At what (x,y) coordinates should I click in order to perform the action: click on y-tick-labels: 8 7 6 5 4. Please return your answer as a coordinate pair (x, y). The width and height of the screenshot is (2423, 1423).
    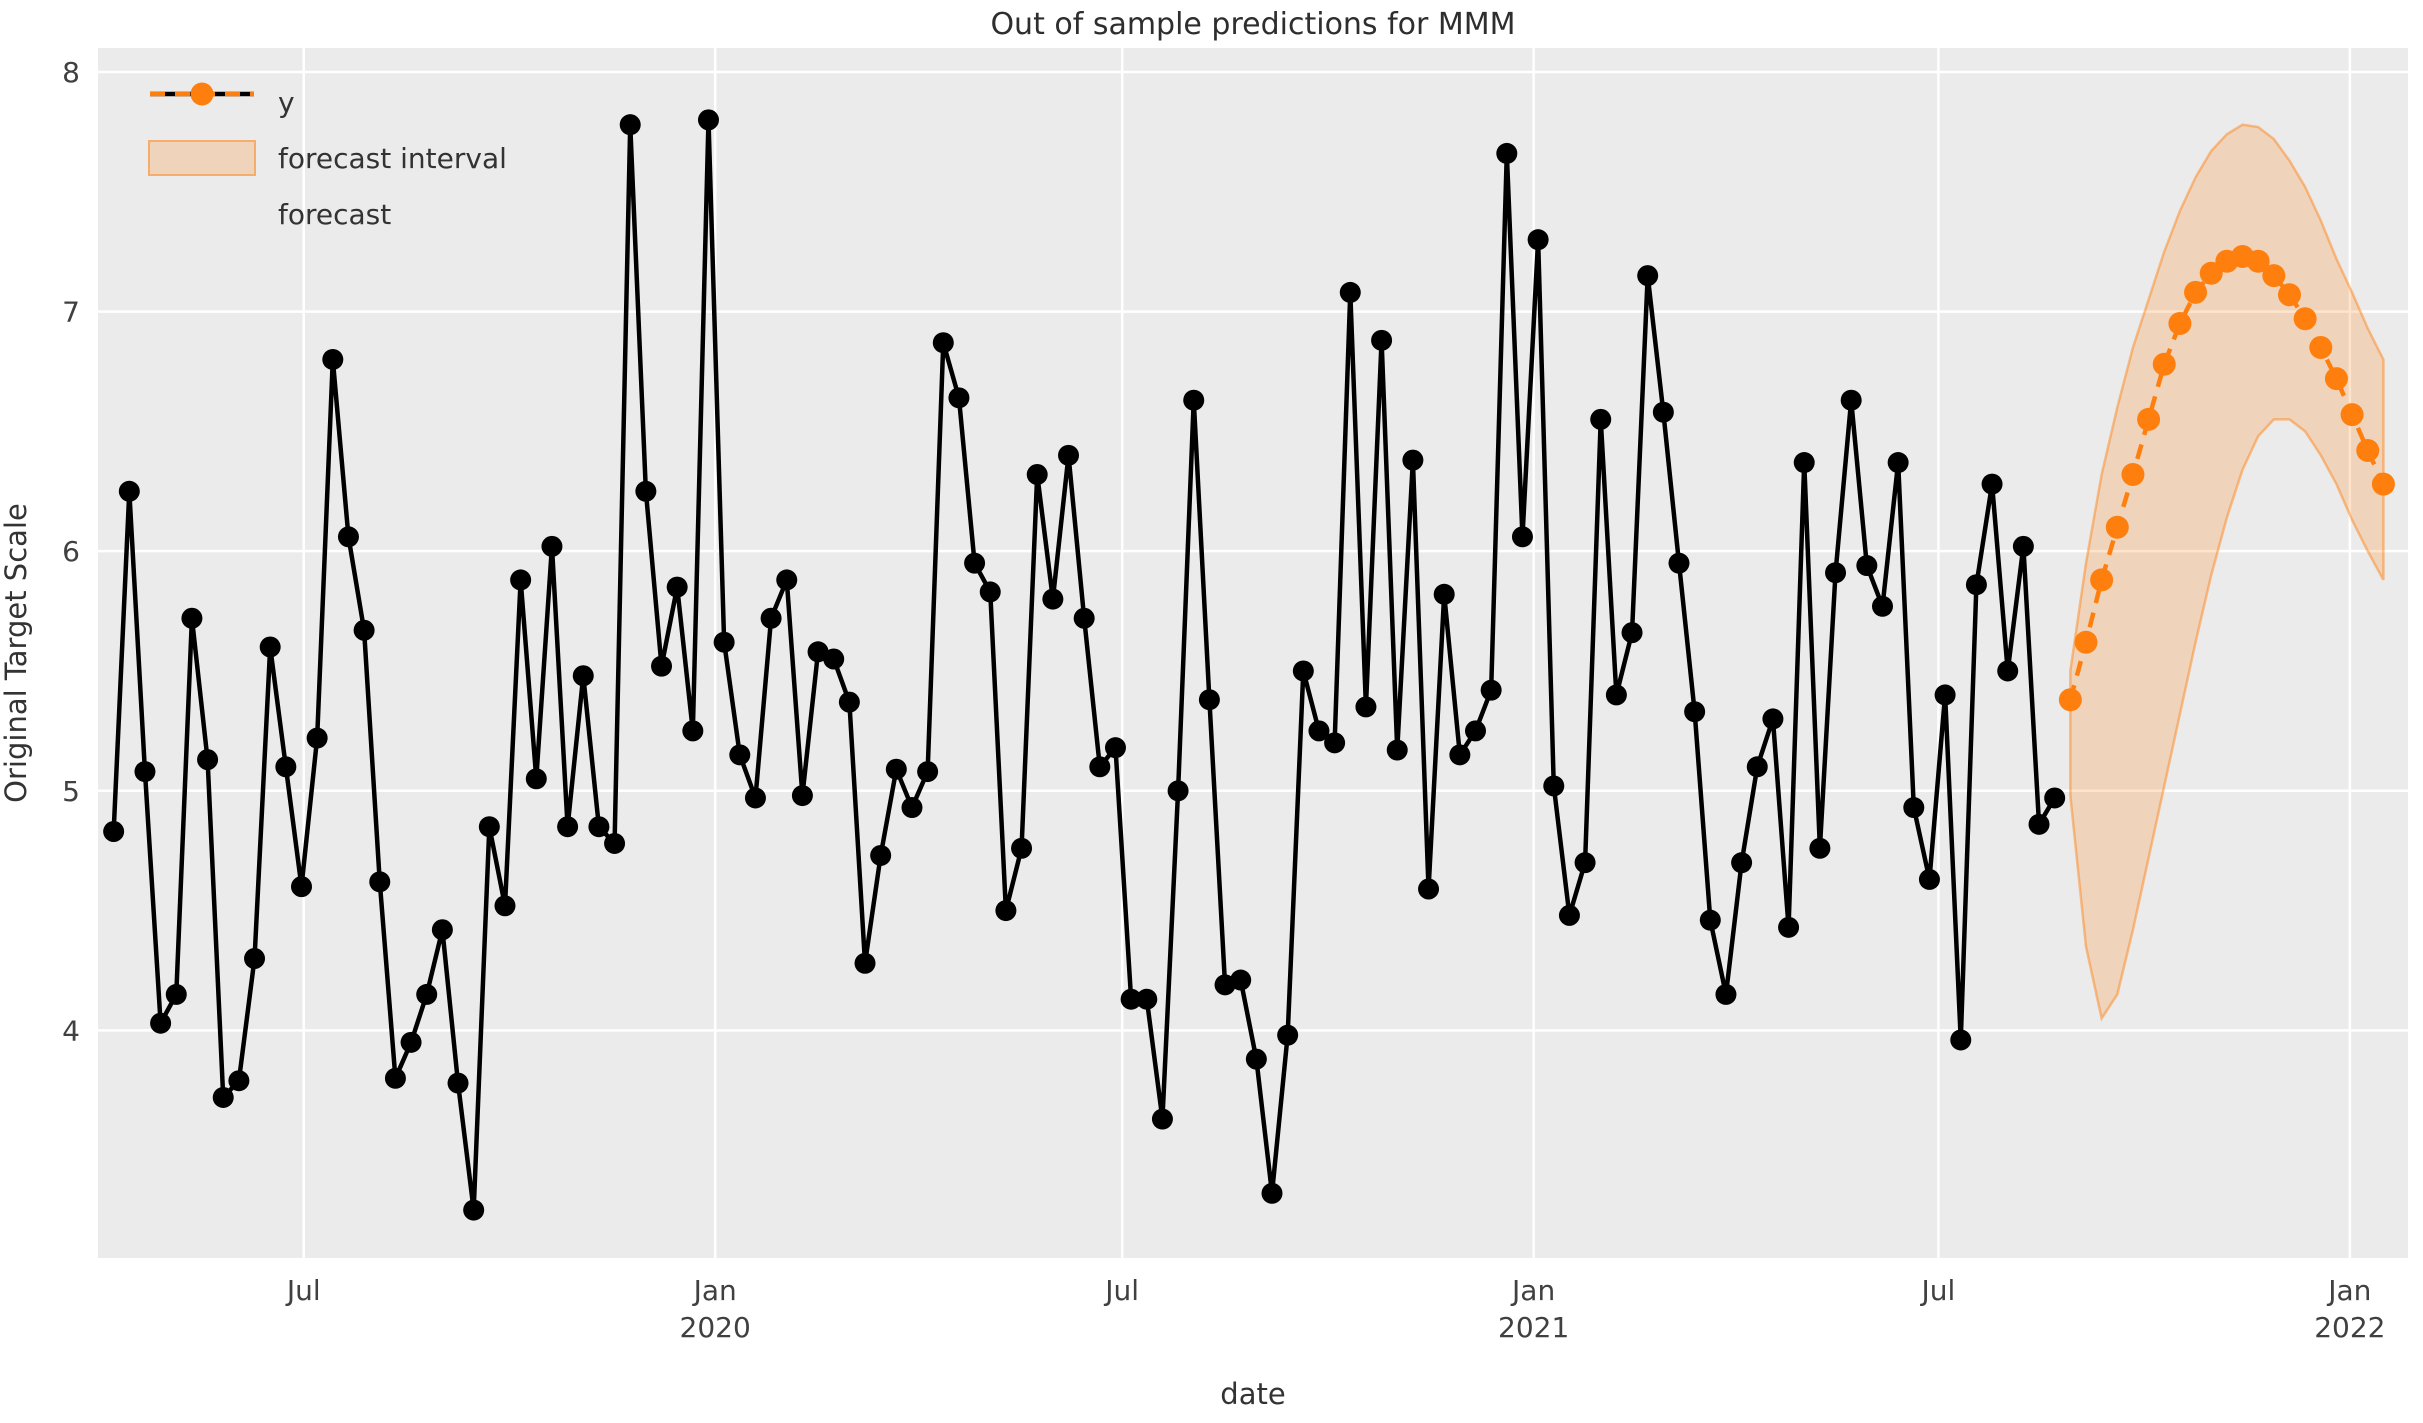
    Looking at the image, I should click on (71, 551).